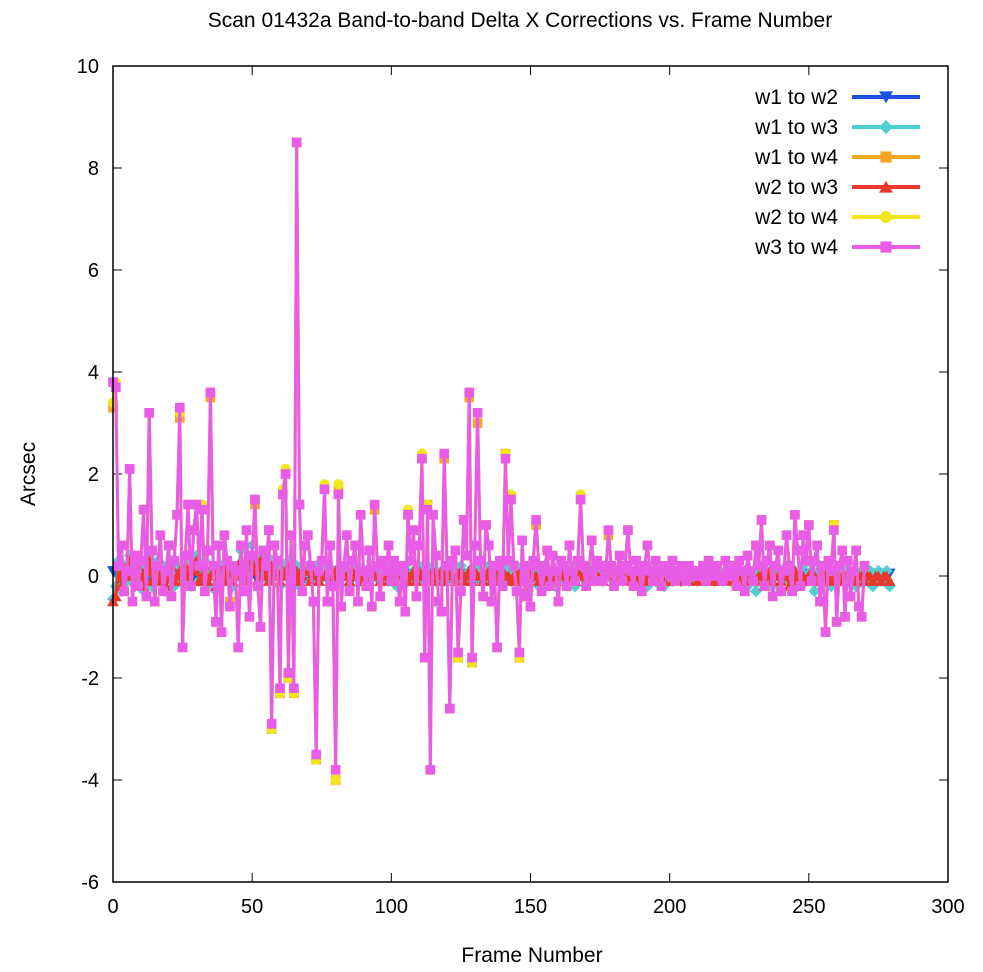 Image resolution: width=983 pixels, height=972 pixels. I want to click on legend-label: w2 to w4, so click(796, 217).